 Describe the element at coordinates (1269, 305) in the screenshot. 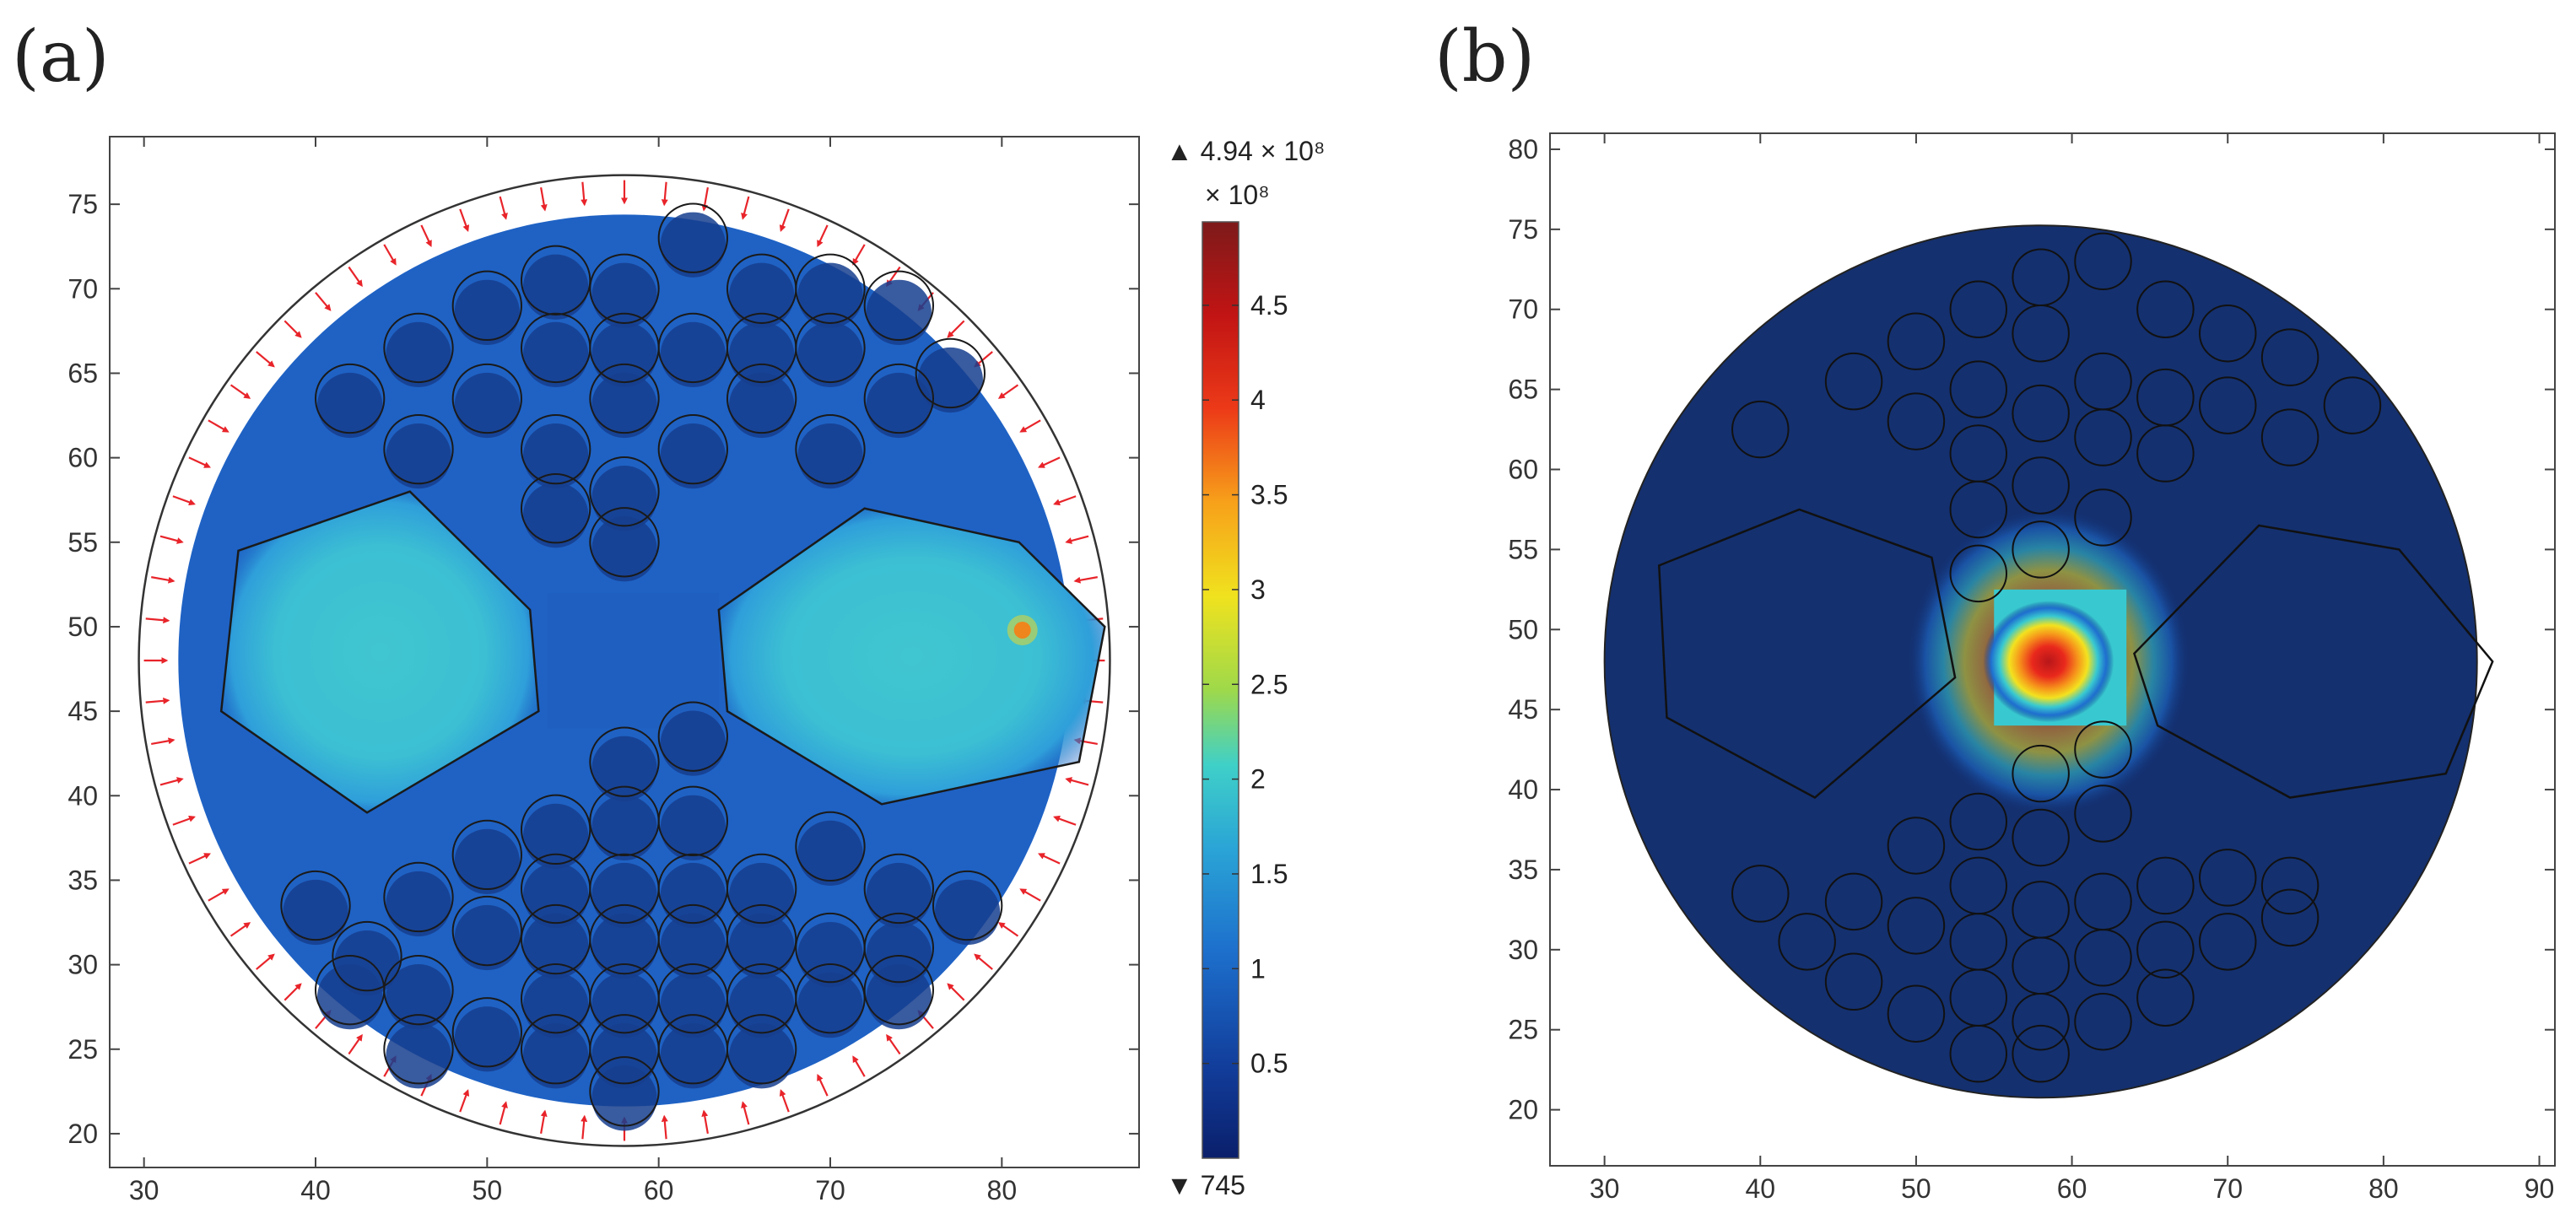

I see `colorbar-tick-label: 4.5` at that location.